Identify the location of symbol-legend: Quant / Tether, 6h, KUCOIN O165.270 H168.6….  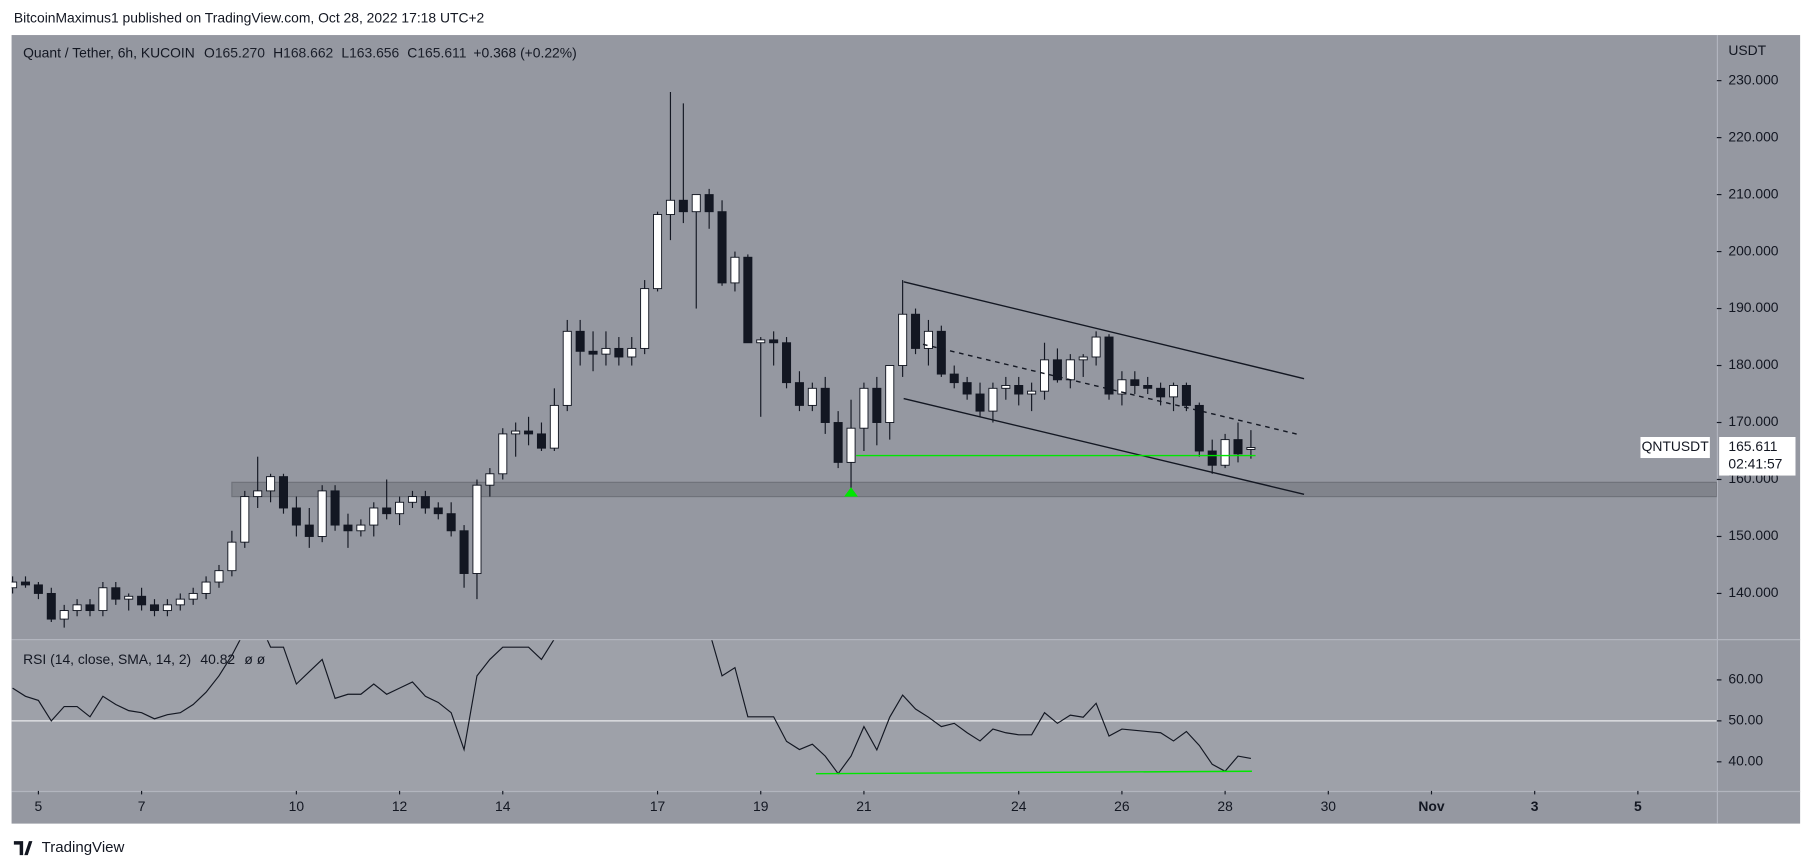
(300, 52).